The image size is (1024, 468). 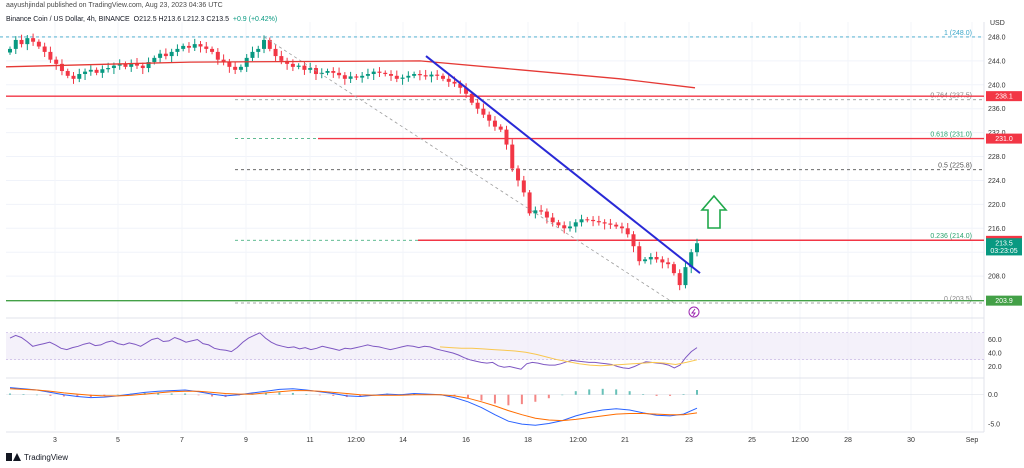 I want to click on flash-icon, so click(x=694, y=312).